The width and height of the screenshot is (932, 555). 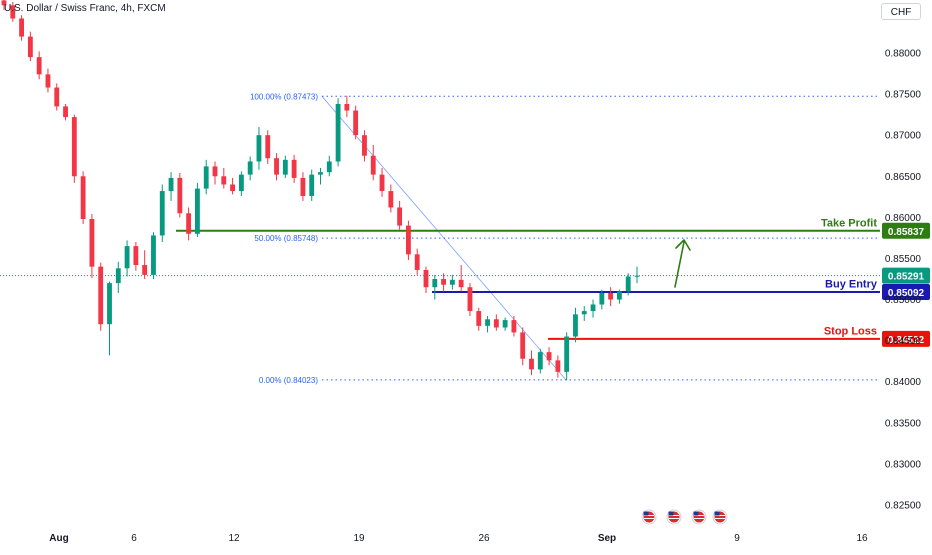 What do you see at coordinates (682, 263) in the screenshot?
I see `arrow-up-icon` at bounding box center [682, 263].